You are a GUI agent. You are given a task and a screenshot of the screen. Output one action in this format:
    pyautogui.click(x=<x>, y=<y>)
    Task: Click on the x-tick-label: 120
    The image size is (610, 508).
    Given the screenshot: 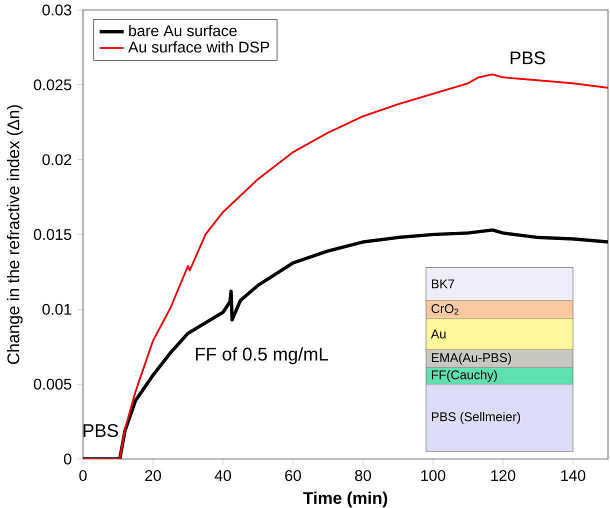 What is the action you would take?
    pyautogui.click(x=503, y=476)
    